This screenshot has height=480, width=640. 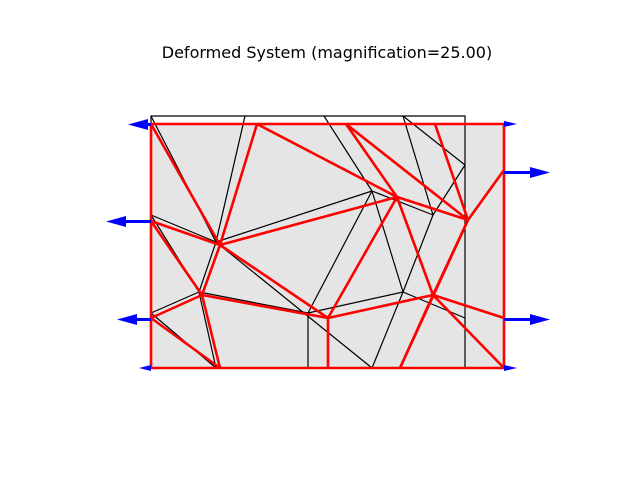 What do you see at coordinates (527, 172) in the screenshot?
I see `force-arrow-right-upper-mid` at bounding box center [527, 172].